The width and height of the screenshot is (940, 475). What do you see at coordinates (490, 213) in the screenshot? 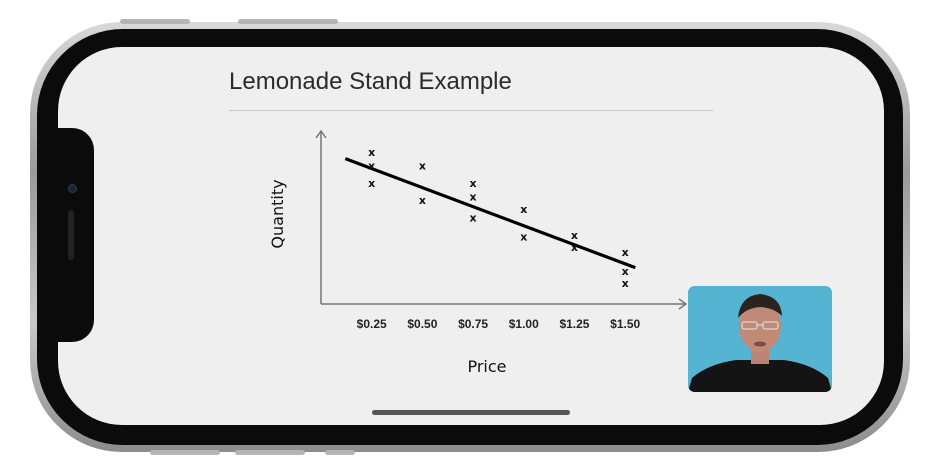
I see `trendline` at bounding box center [490, 213].